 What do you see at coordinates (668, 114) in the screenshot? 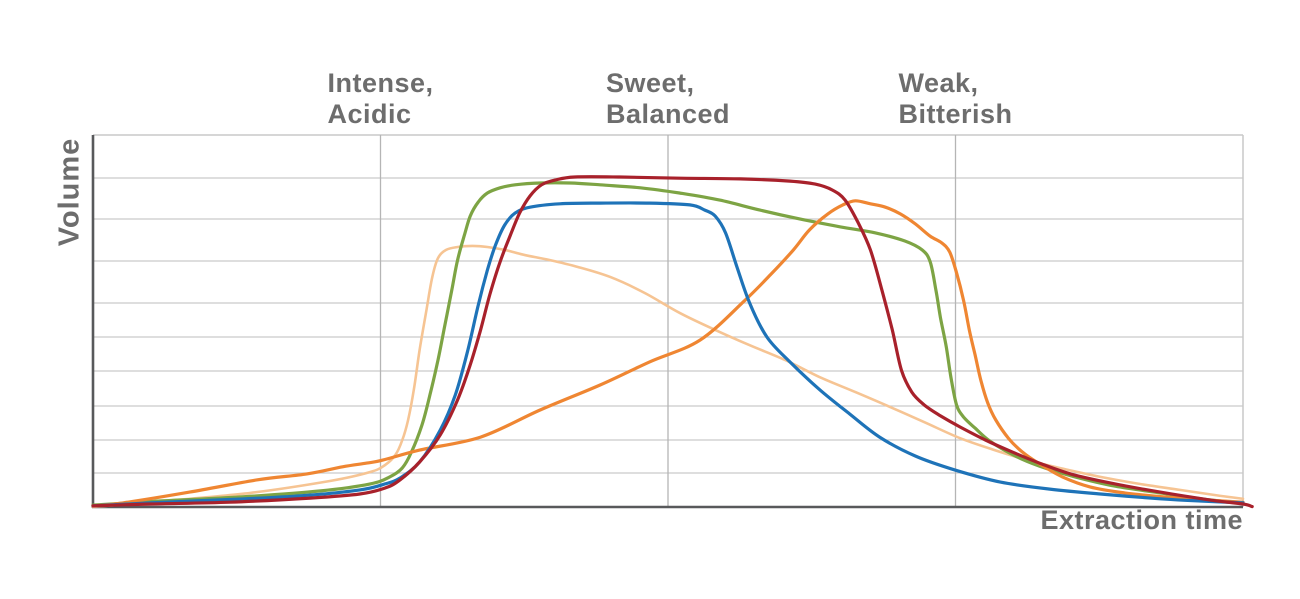
I see `annotation-line: Balanced` at bounding box center [668, 114].